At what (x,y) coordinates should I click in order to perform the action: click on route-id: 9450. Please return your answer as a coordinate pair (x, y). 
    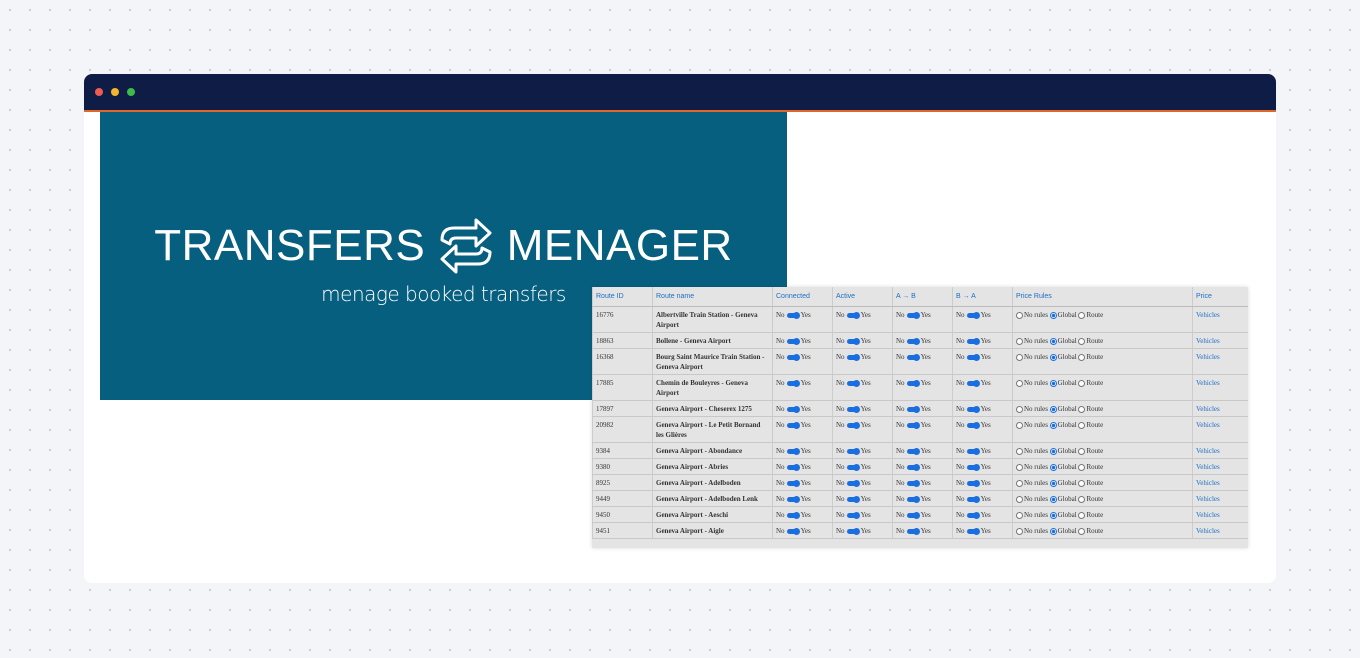
    Looking at the image, I should click on (622, 514).